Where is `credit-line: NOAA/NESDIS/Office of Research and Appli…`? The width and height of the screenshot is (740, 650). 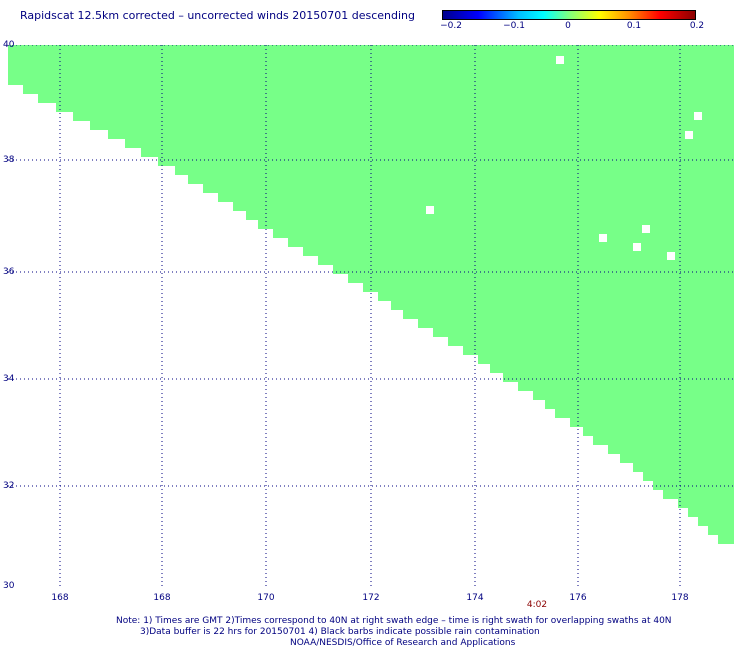
credit-line: NOAA/NESDIS/Office of Research and Appli… is located at coordinates (403, 643).